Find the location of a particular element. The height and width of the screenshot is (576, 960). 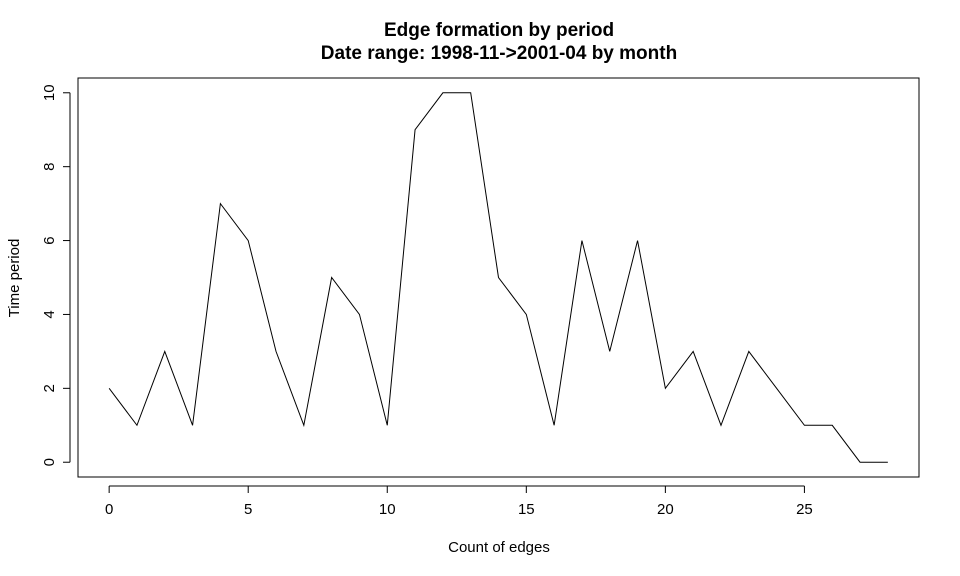

y-axis-label: Time period is located at coordinates (14, 278).